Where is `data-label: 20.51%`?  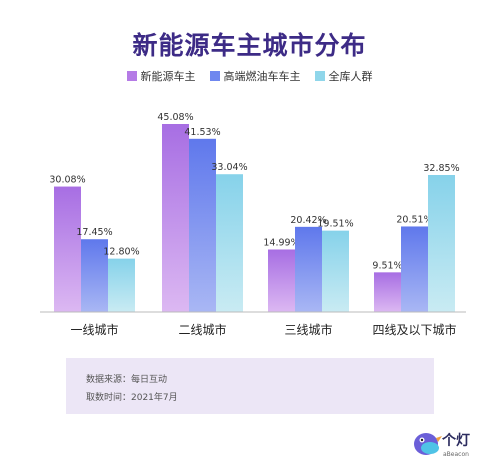
data-label: 20.51% is located at coordinates (414, 219).